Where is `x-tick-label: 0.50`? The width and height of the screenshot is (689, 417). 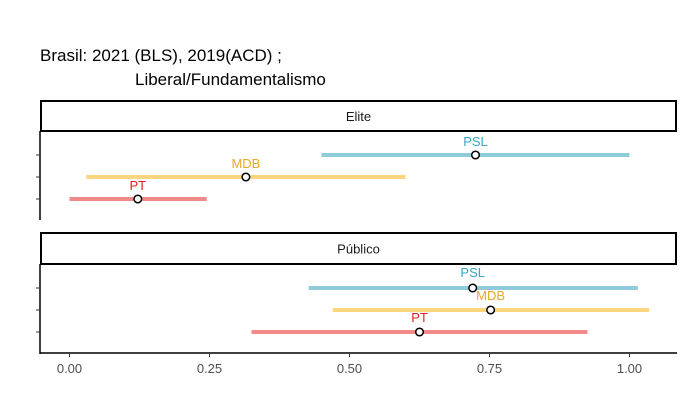
x-tick-label: 0.50 is located at coordinates (349, 368).